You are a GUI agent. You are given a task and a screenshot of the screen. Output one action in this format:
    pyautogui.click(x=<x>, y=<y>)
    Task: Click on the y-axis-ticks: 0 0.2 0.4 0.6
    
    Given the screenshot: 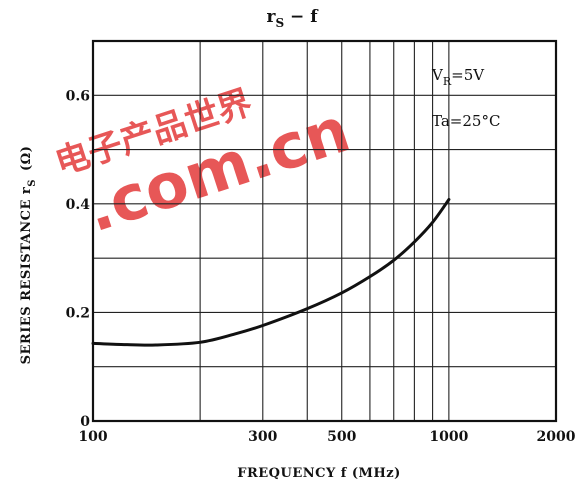 What is the action you would take?
    pyautogui.click(x=78, y=259)
    